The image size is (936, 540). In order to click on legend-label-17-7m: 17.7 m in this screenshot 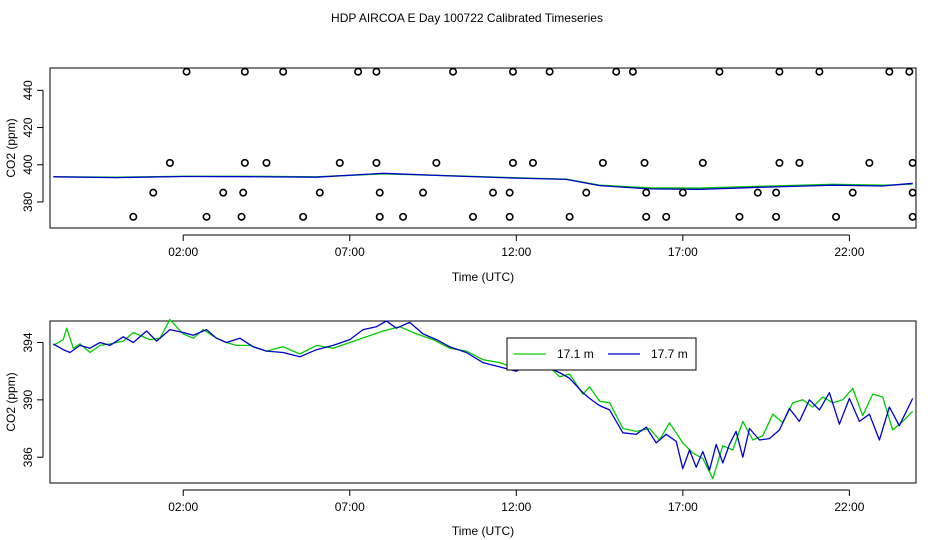, I will do `click(669, 354)`.